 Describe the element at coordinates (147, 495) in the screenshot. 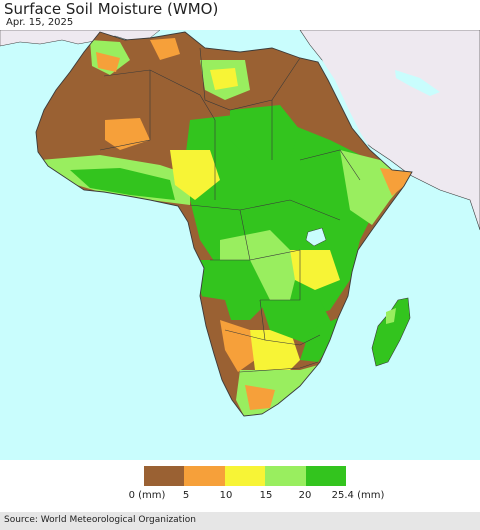

I see `legend-label-0: 0 (mm)` at that location.